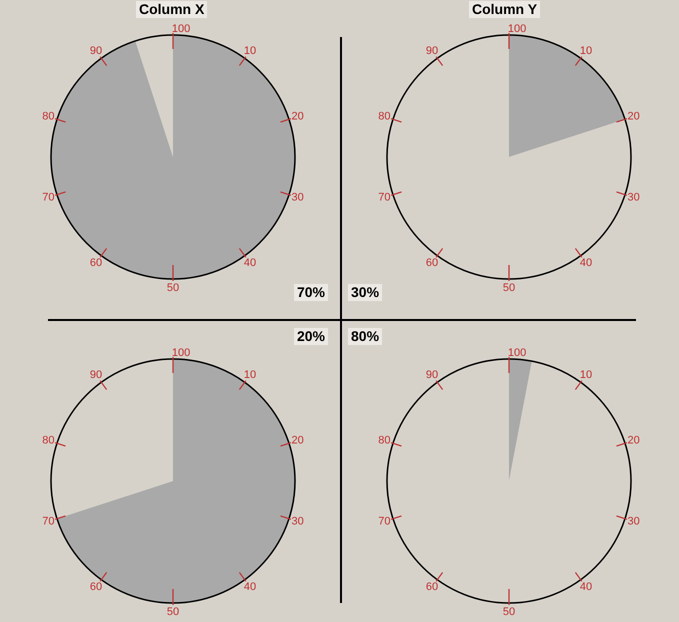 This screenshot has width=679, height=622. Describe the element at coordinates (311, 336) in the screenshot. I see `text: 20%` at that location.